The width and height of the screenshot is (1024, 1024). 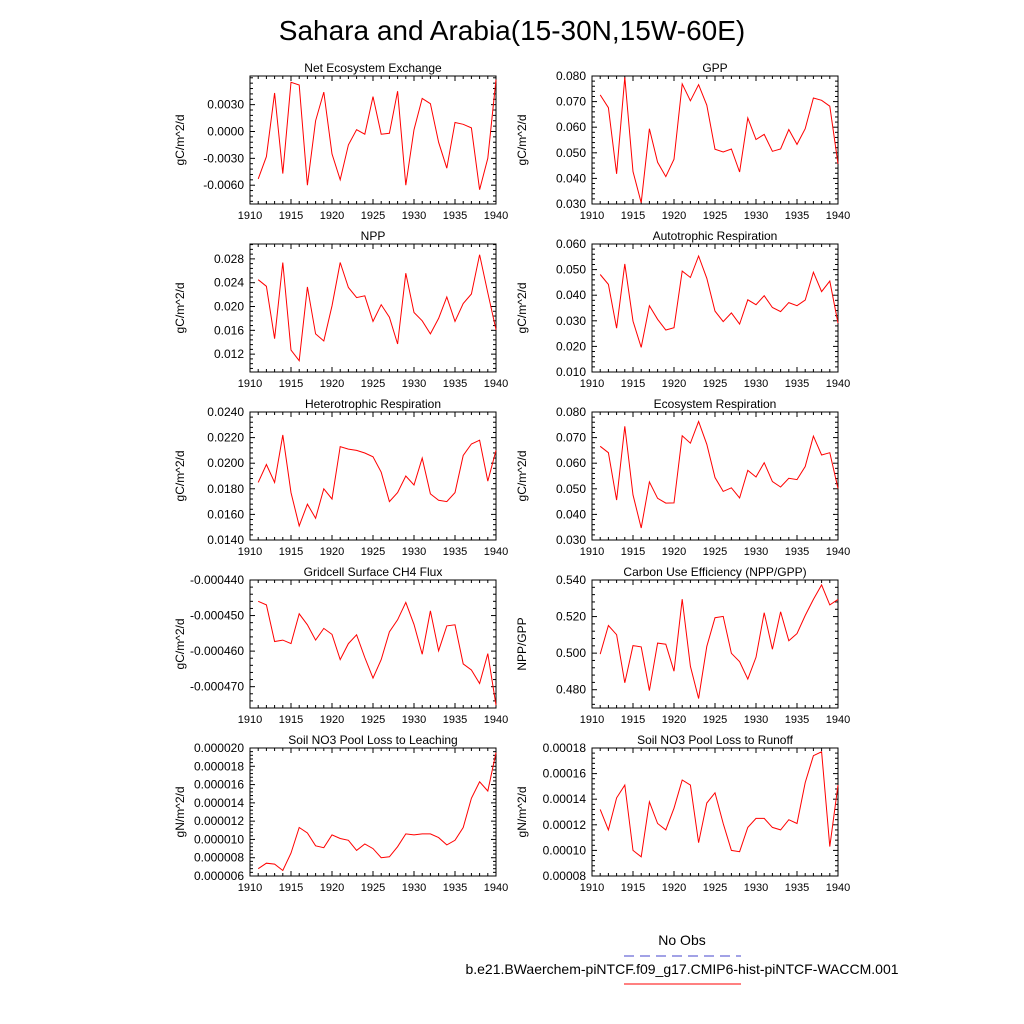 I want to click on legend-obs-label: No Obs, so click(x=681, y=940).